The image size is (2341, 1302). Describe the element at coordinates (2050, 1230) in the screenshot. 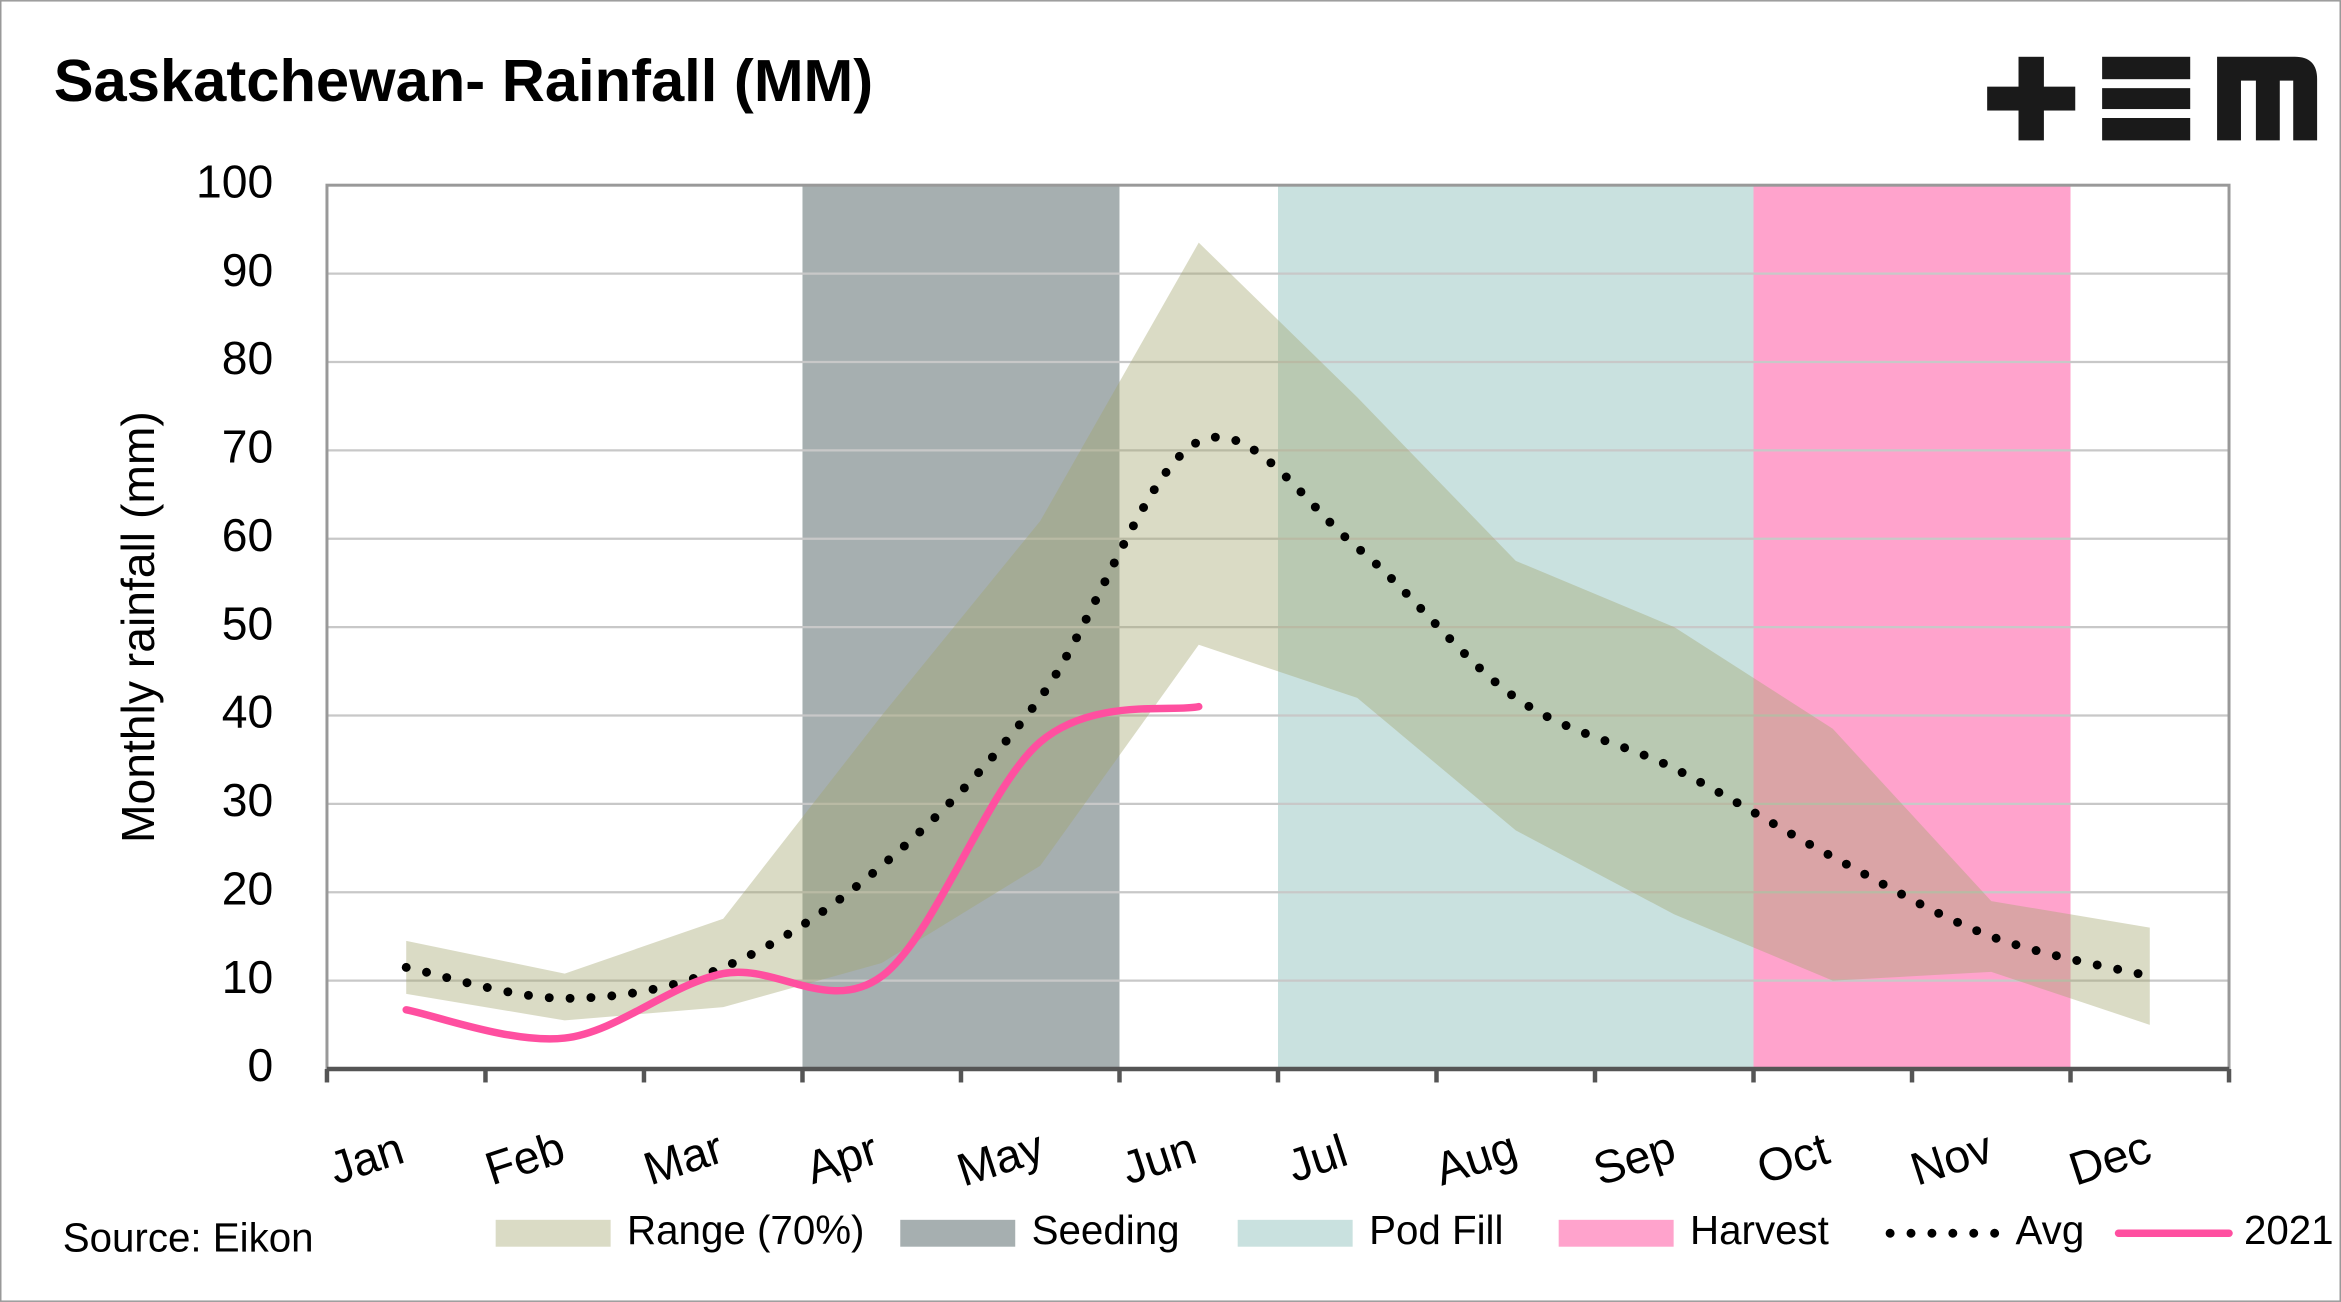

I see `legend-label: Avg` at that location.